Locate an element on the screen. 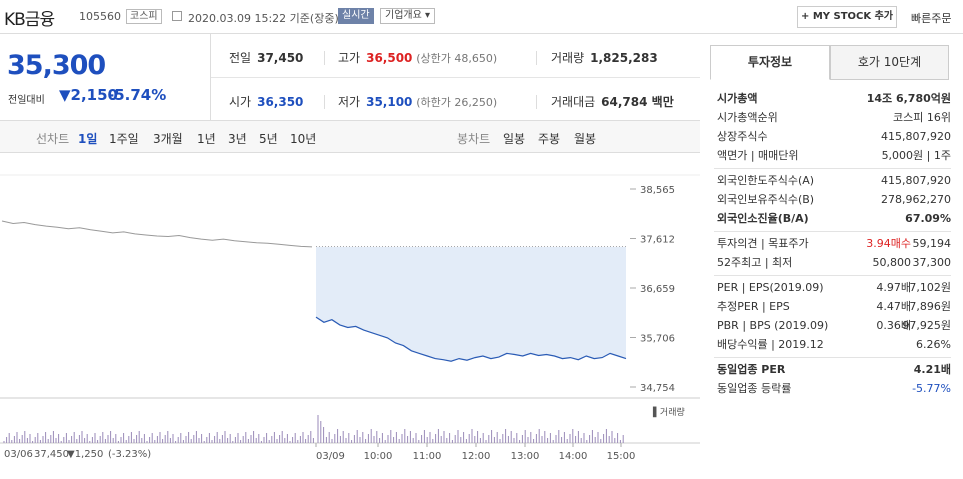  stat-low-label: 저가 is located at coordinates (349, 102).